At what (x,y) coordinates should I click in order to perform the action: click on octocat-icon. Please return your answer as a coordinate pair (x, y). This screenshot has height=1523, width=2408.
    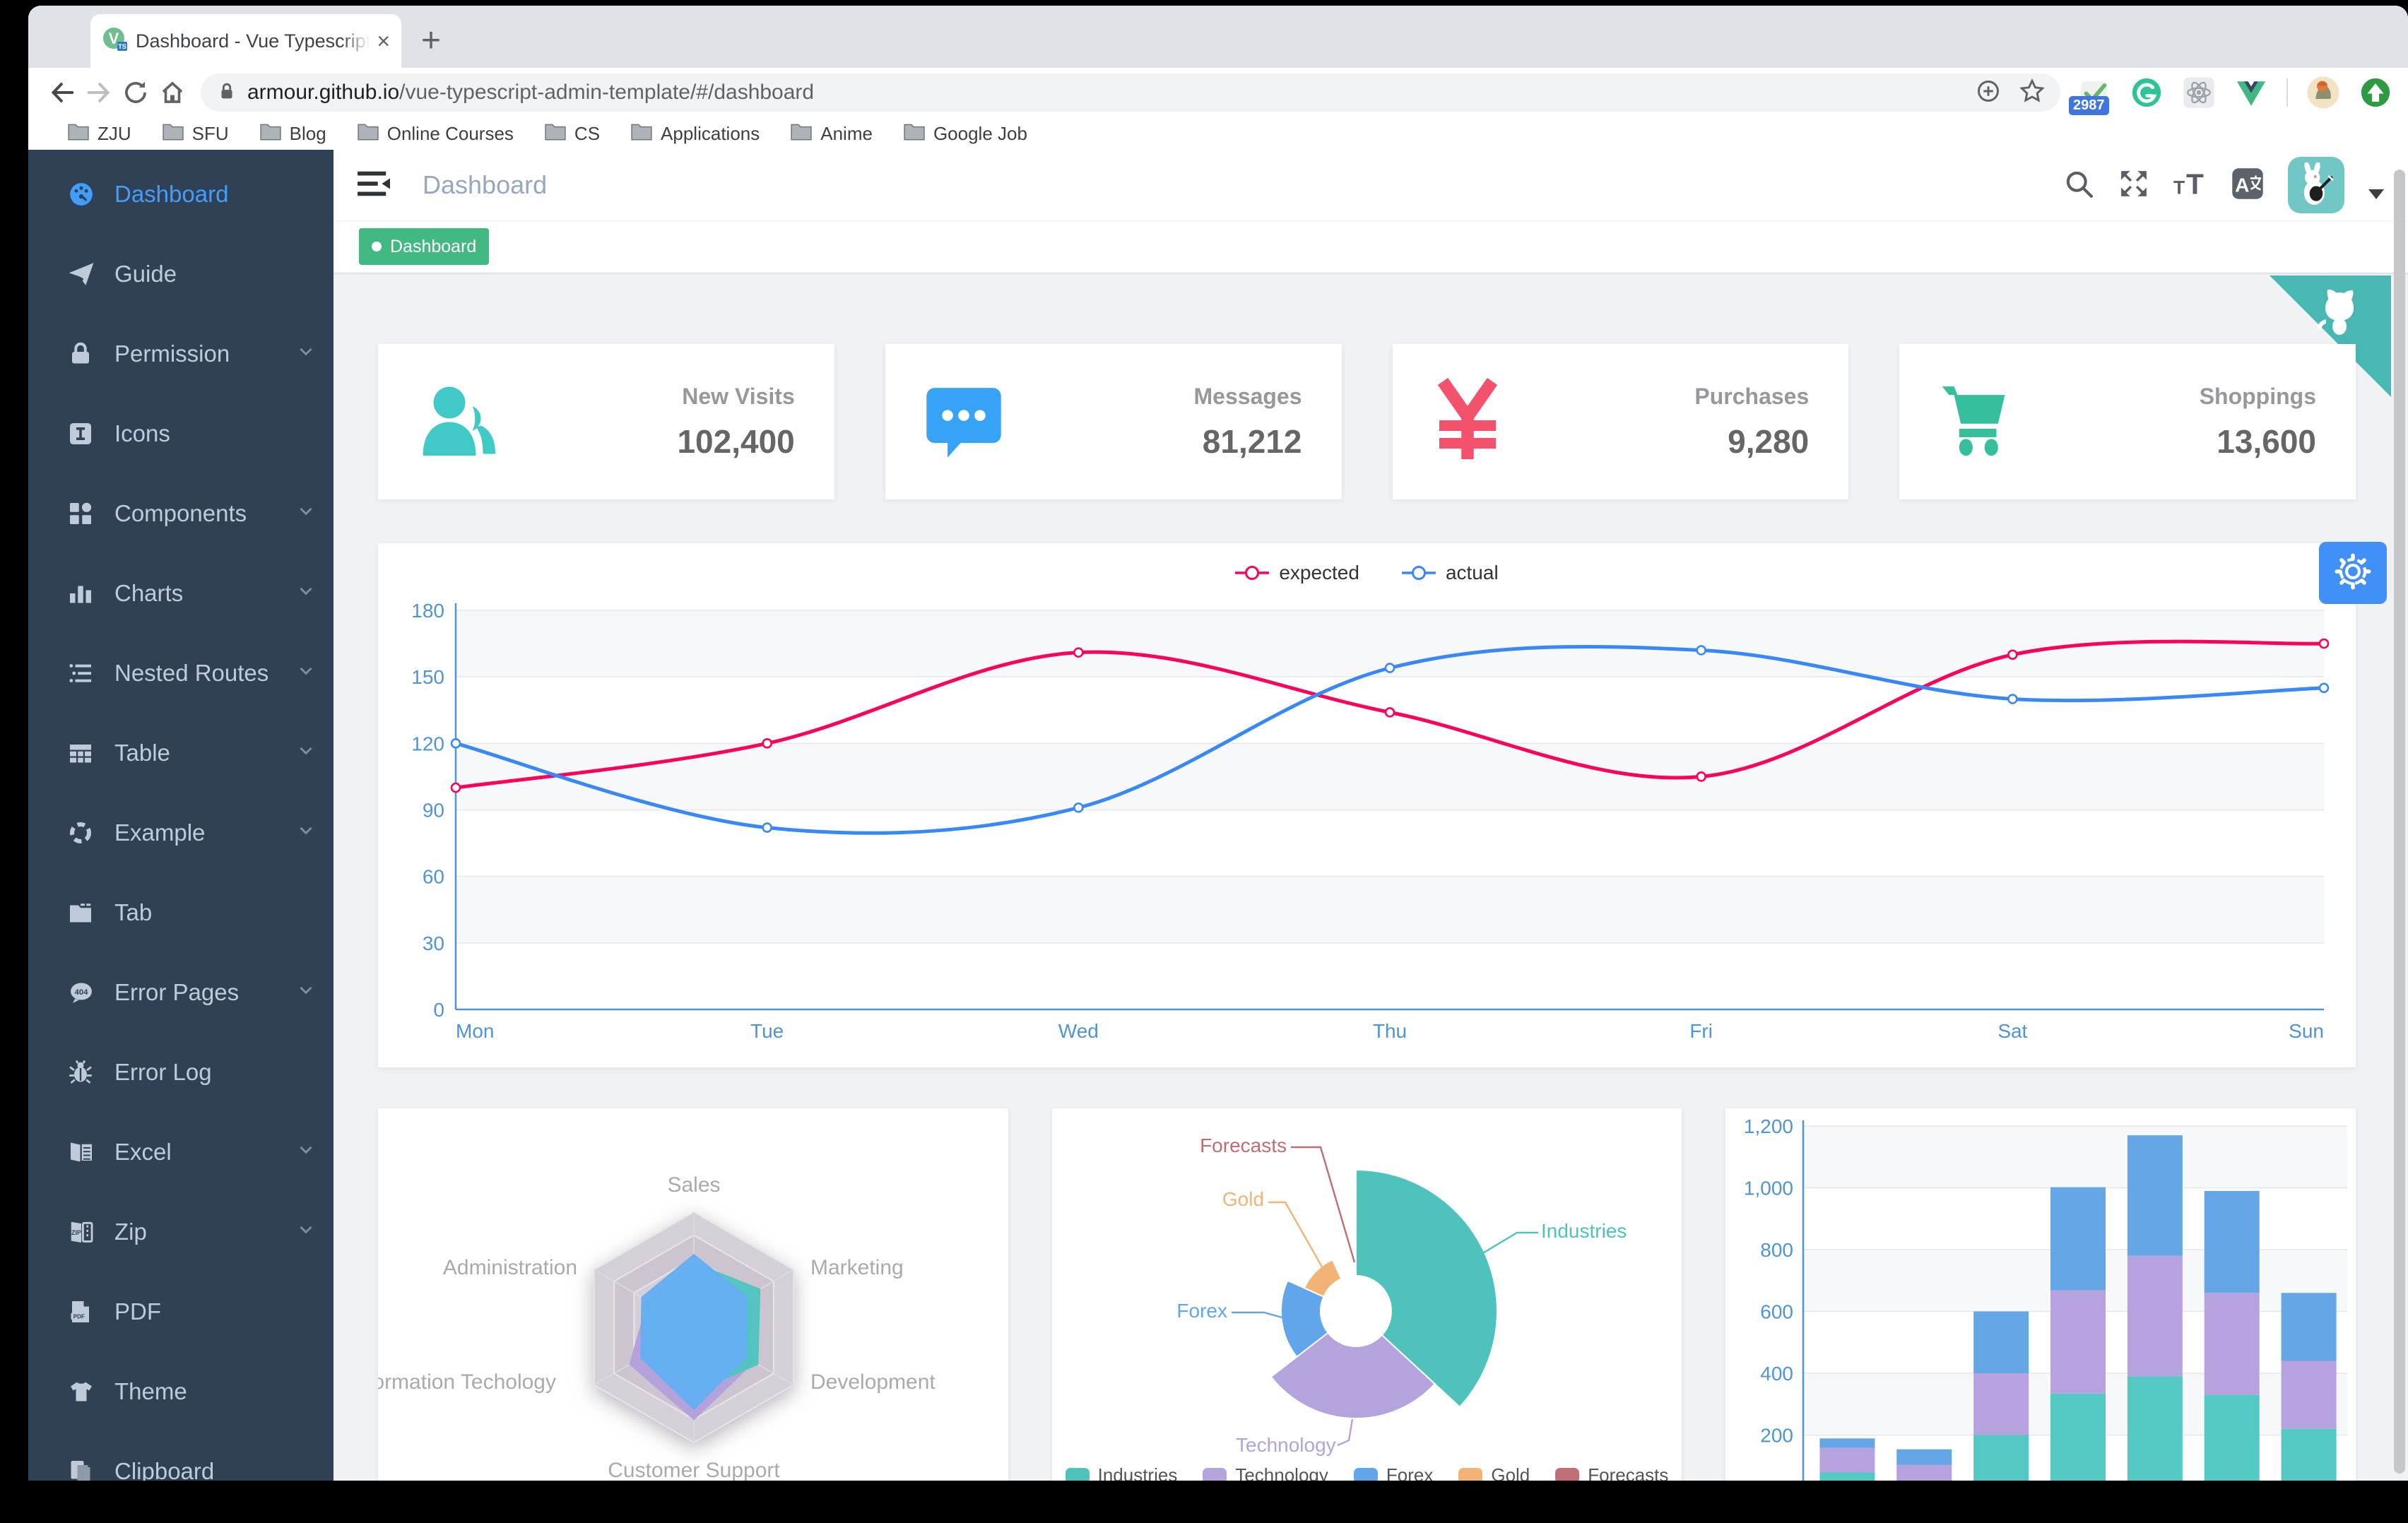
    Looking at the image, I should click on (2335, 312).